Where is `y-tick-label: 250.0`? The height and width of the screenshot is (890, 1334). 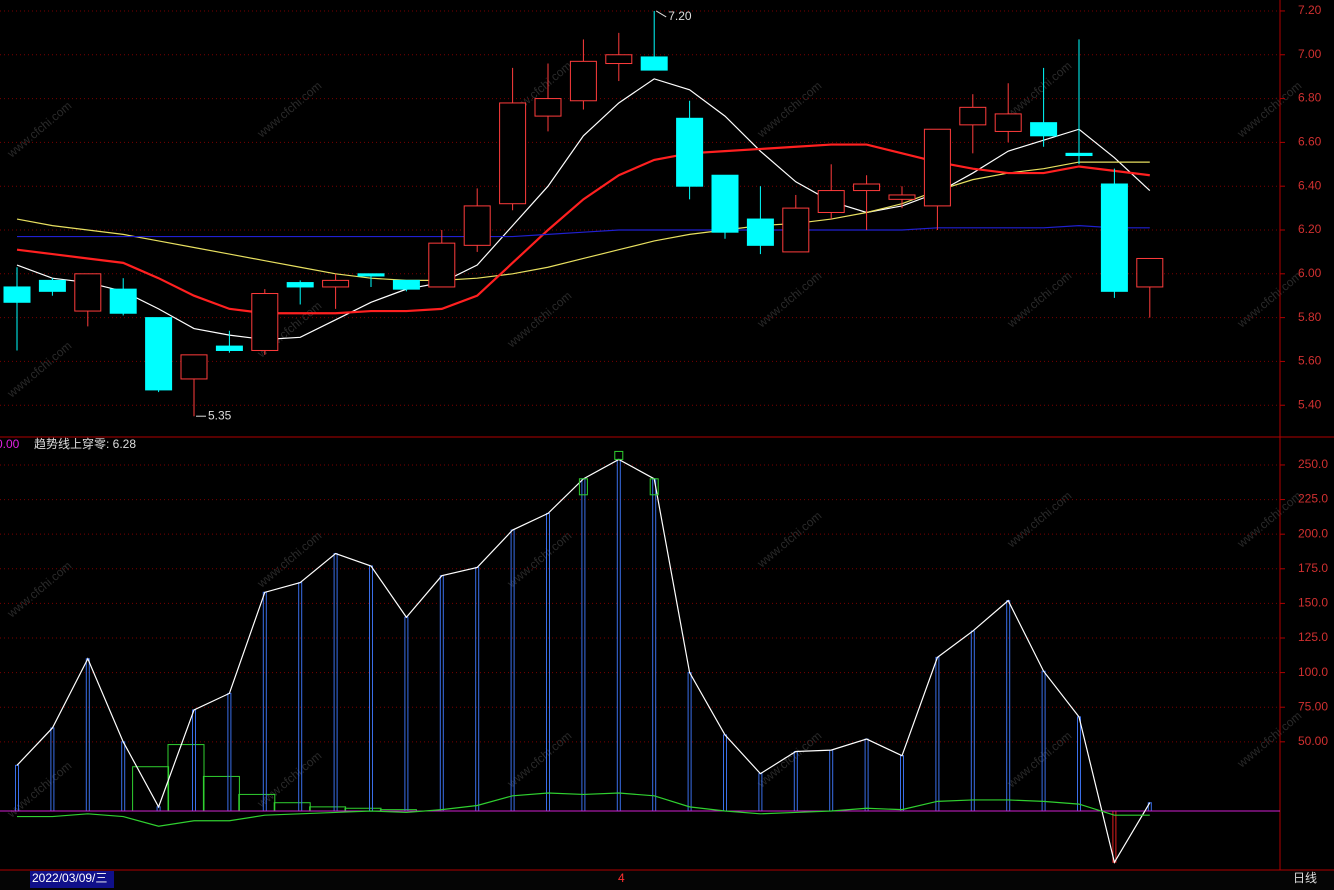 y-tick-label: 250.0 is located at coordinates (1313, 464).